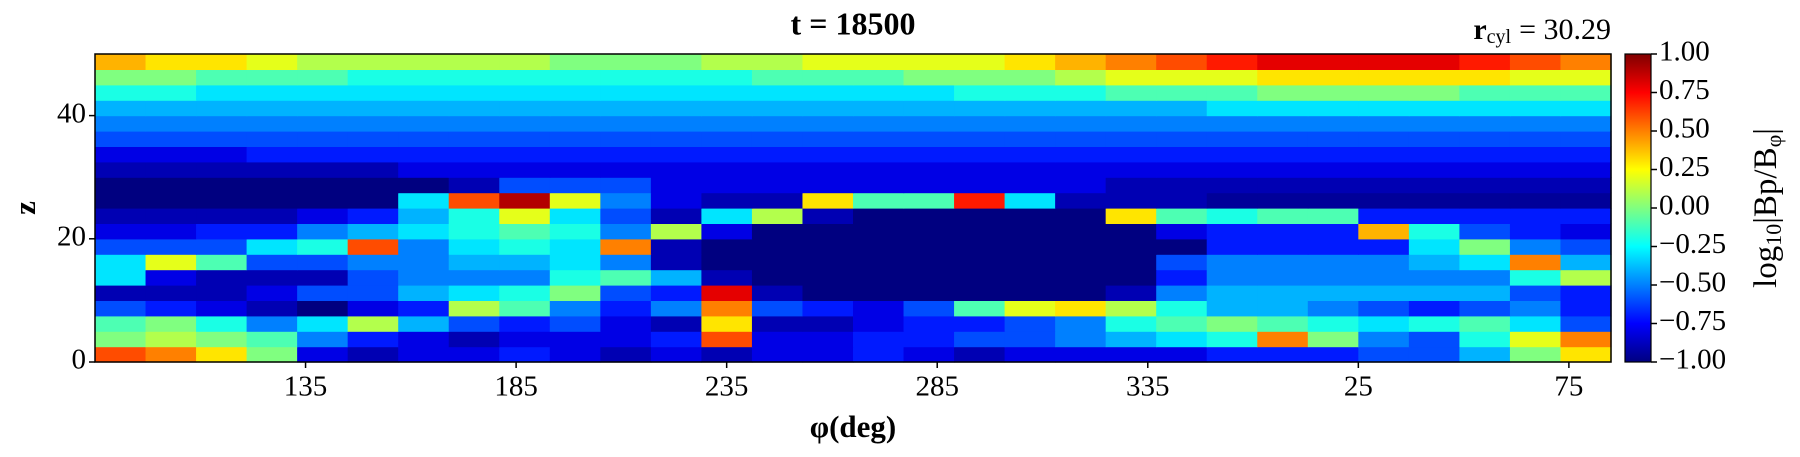 The image size is (1800, 457). Describe the element at coordinates (1148, 387) in the screenshot. I see `x-tick-label: 335` at that location.